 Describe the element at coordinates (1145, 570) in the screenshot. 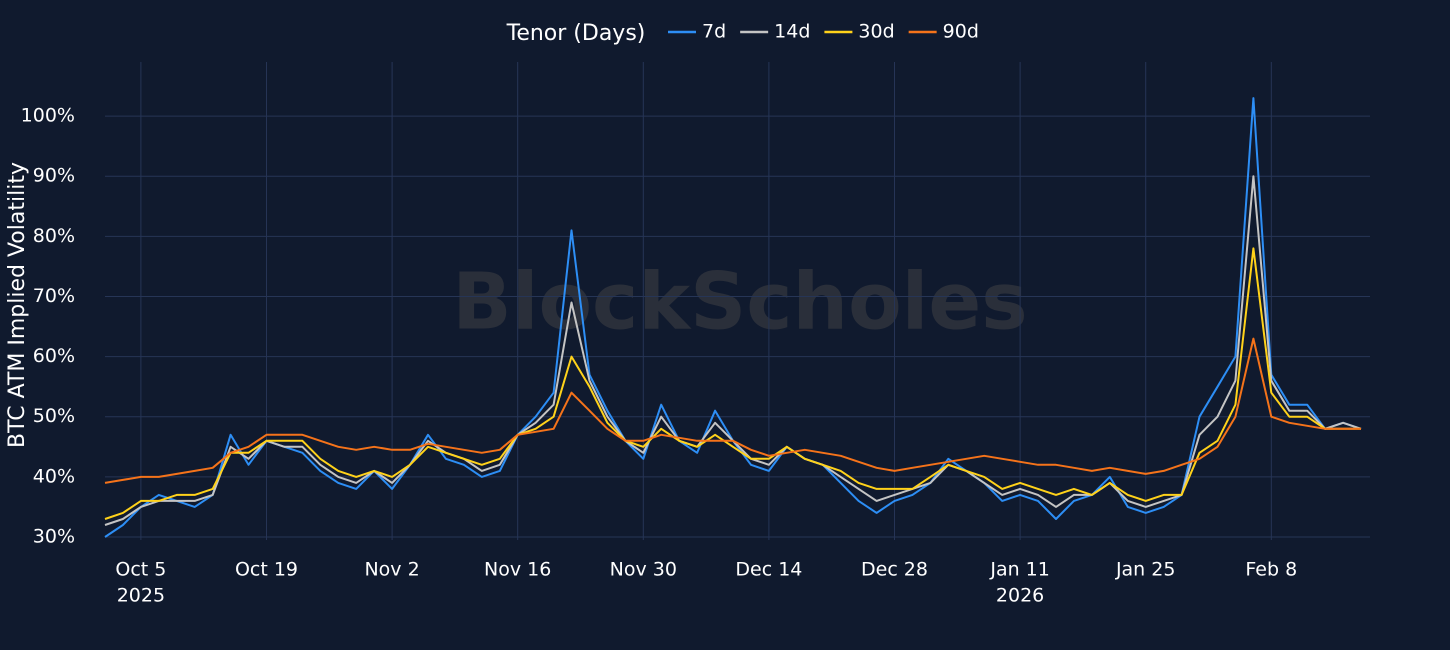

I see `x-tick-label: Jan 25` at that location.